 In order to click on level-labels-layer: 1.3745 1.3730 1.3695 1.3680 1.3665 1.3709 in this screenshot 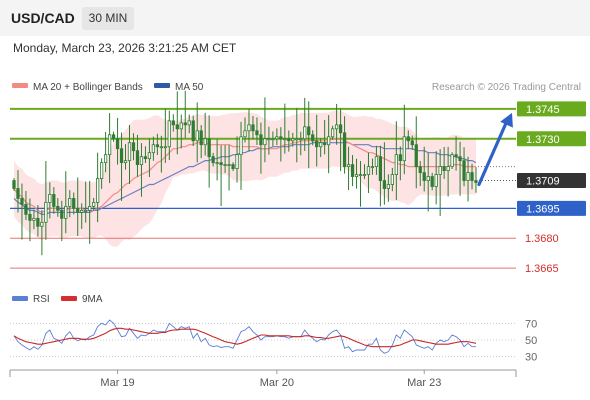, I will do `click(551, 188)`.